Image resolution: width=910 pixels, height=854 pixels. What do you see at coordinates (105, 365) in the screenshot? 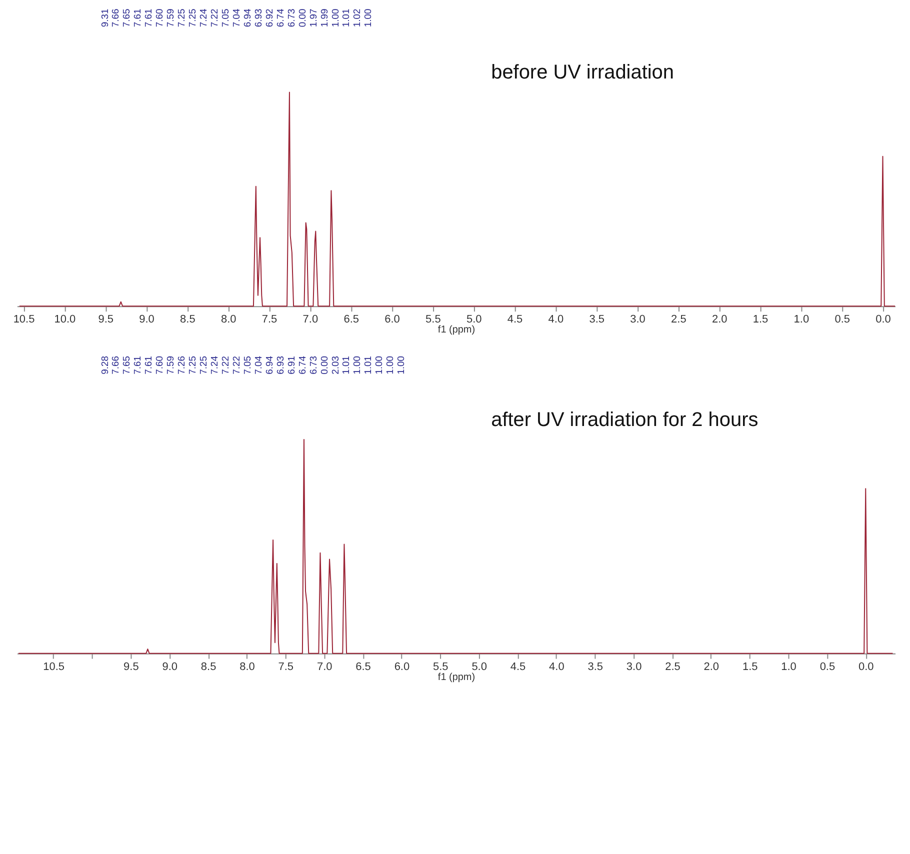
I see `text: 9.28` at bounding box center [105, 365].